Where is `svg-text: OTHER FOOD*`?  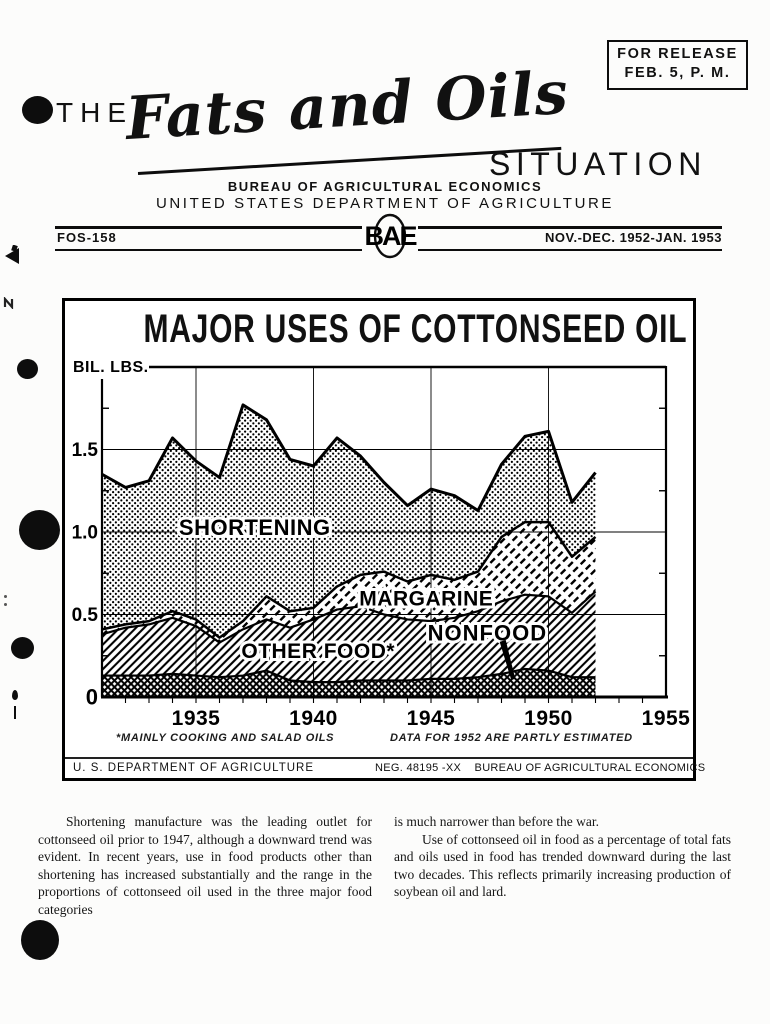
svg-text: OTHER FOOD* is located at coordinates (318, 651).